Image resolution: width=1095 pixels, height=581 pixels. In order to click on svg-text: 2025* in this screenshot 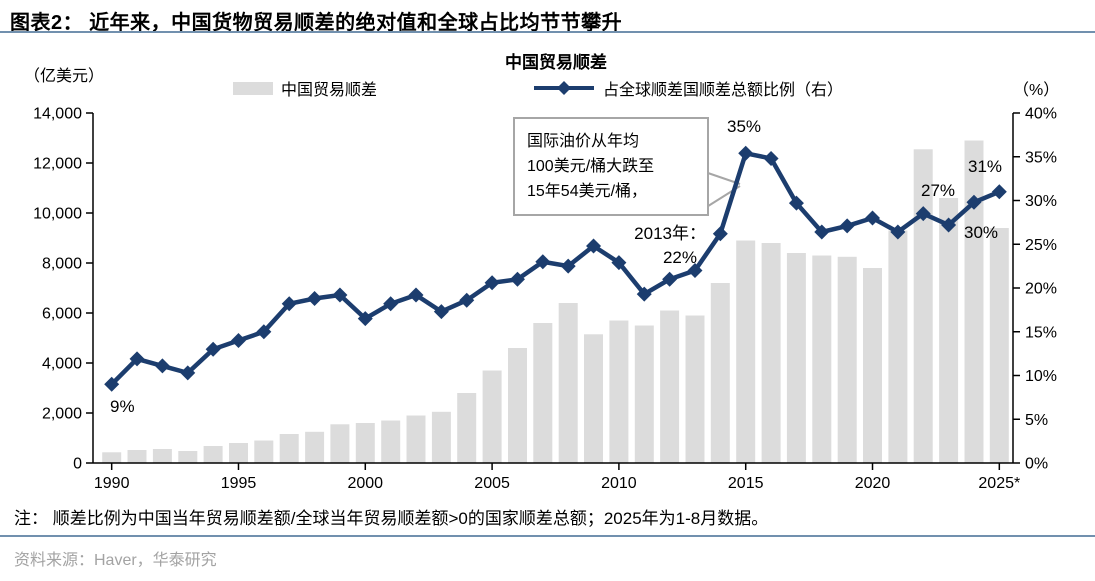, I will do `click(999, 483)`.